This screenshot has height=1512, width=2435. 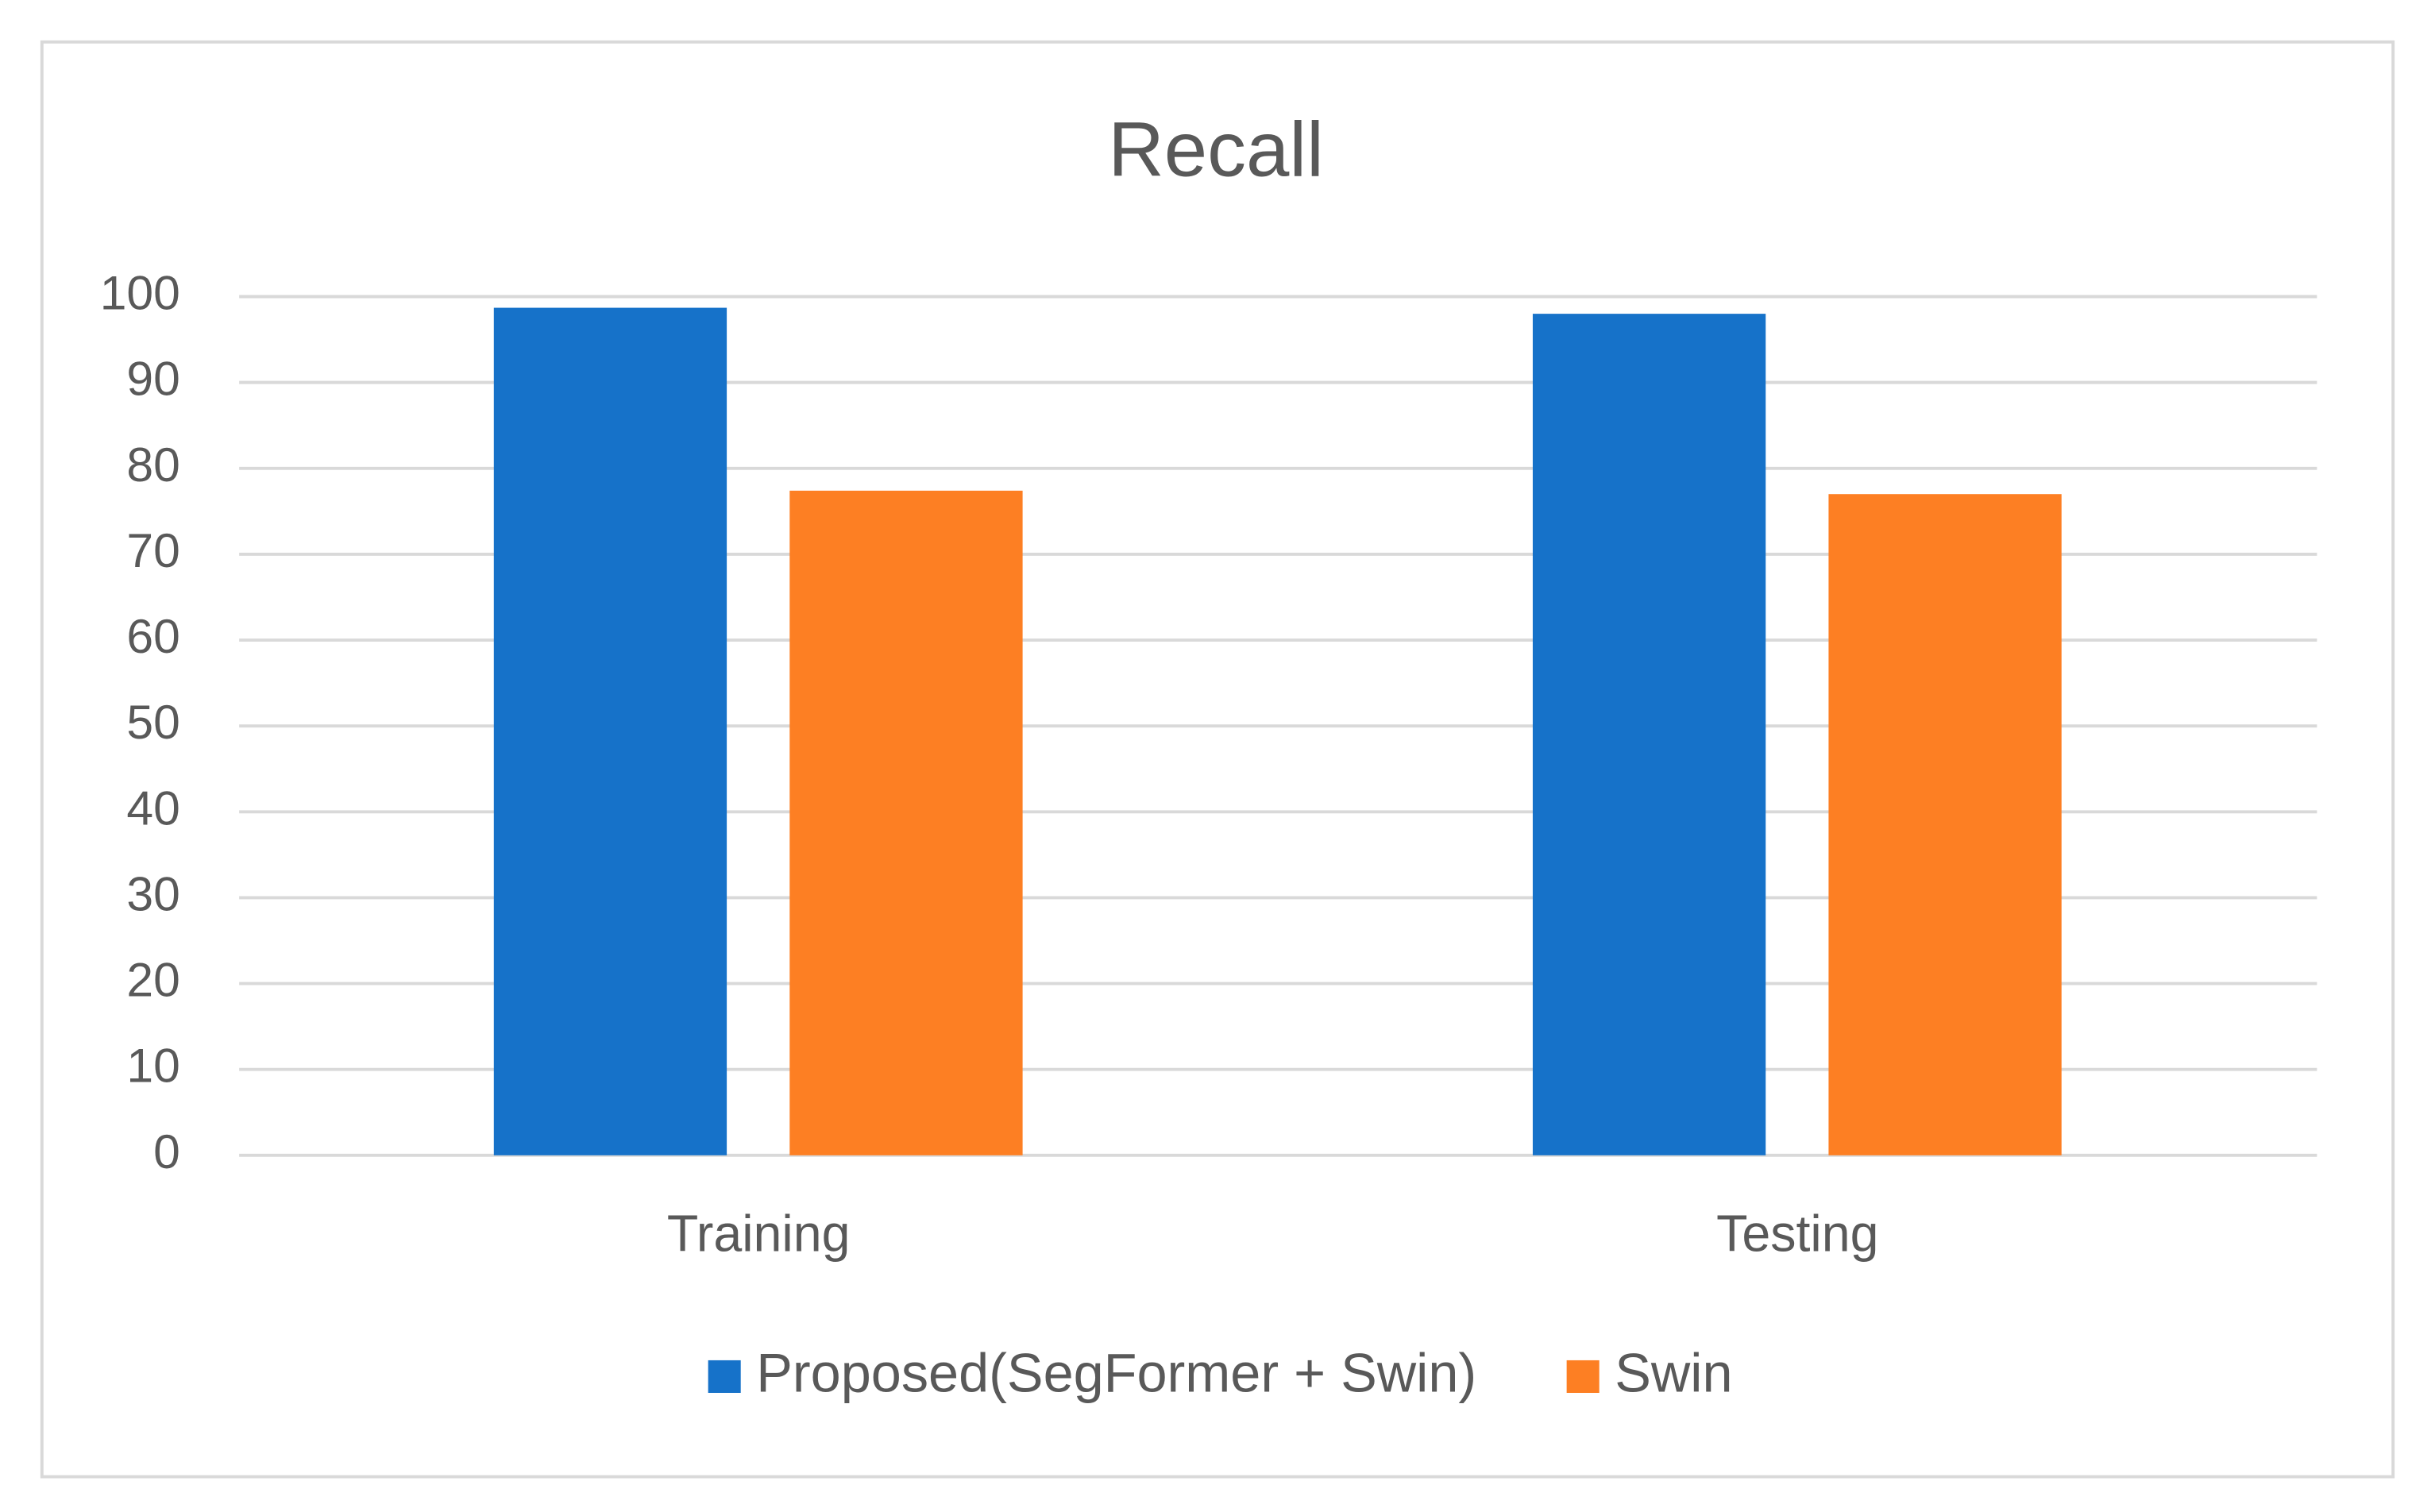 What do you see at coordinates (759, 1234) in the screenshot?
I see `x-tick-label: Training` at bounding box center [759, 1234].